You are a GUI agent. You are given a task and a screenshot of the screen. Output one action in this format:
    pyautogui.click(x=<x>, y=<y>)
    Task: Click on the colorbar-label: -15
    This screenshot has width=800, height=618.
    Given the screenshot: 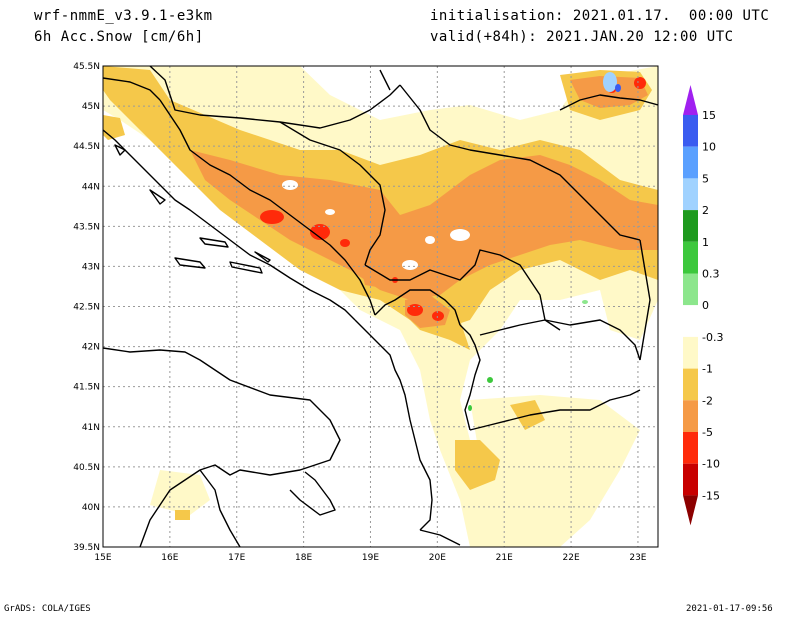 What is the action you would take?
    pyautogui.click(x=711, y=495)
    